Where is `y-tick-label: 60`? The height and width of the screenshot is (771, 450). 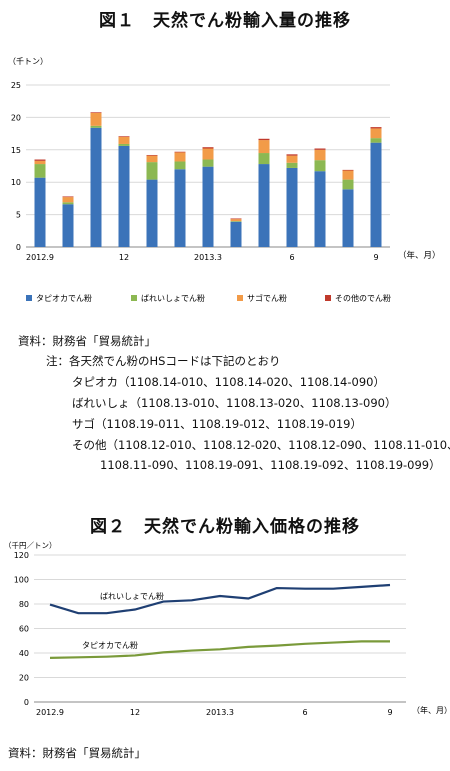 y-tick-label: 60 is located at coordinates (24, 629).